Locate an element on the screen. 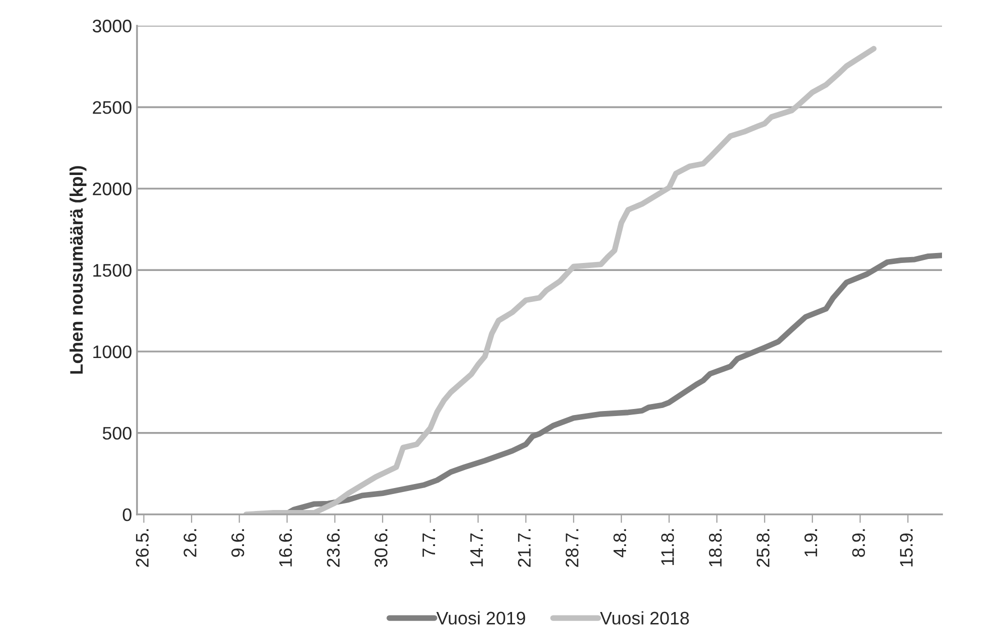 The width and height of the screenshot is (1000, 643). y-tick-label: 1000 is located at coordinates (112, 351).